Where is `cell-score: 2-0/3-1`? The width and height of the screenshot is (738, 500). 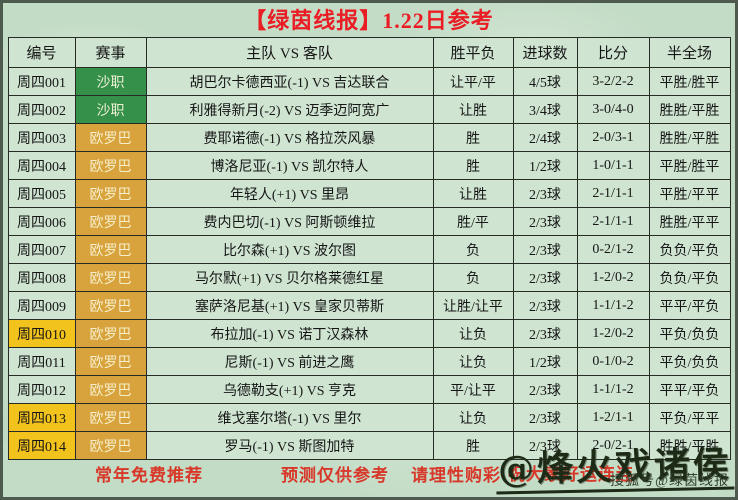
cell-score: 2-0/3-1 is located at coordinates (613, 137).